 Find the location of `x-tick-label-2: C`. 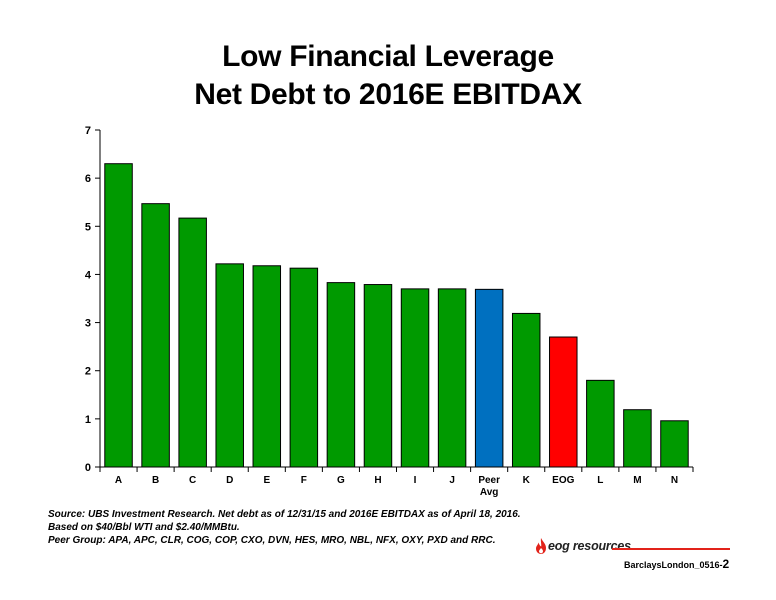

x-tick-label-2: C is located at coordinates (192, 480).